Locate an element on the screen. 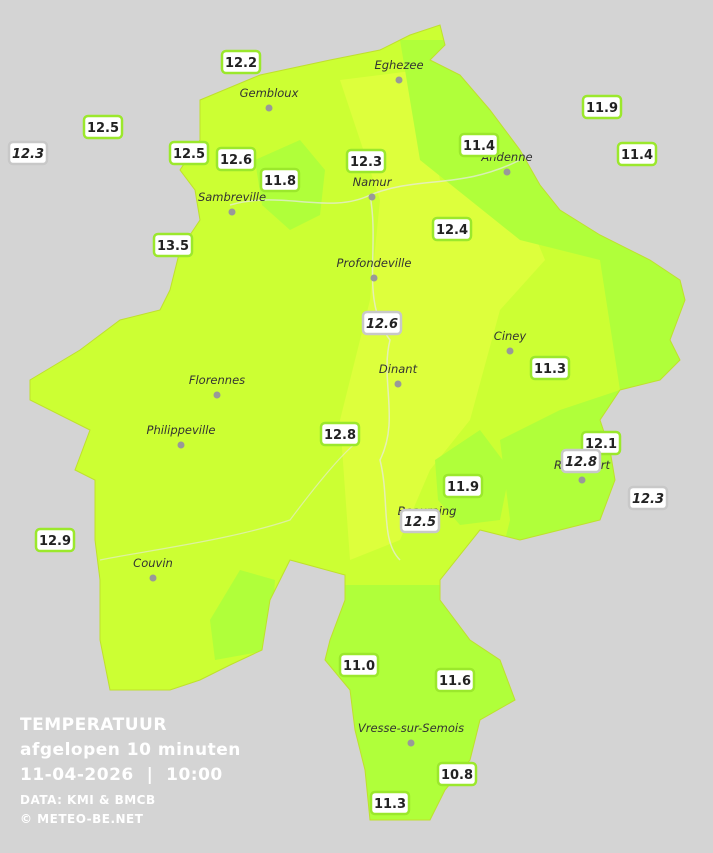 The height and width of the screenshot is (853, 713). place-label: Vresse-sur-Semois is located at coordinates (411, 728).